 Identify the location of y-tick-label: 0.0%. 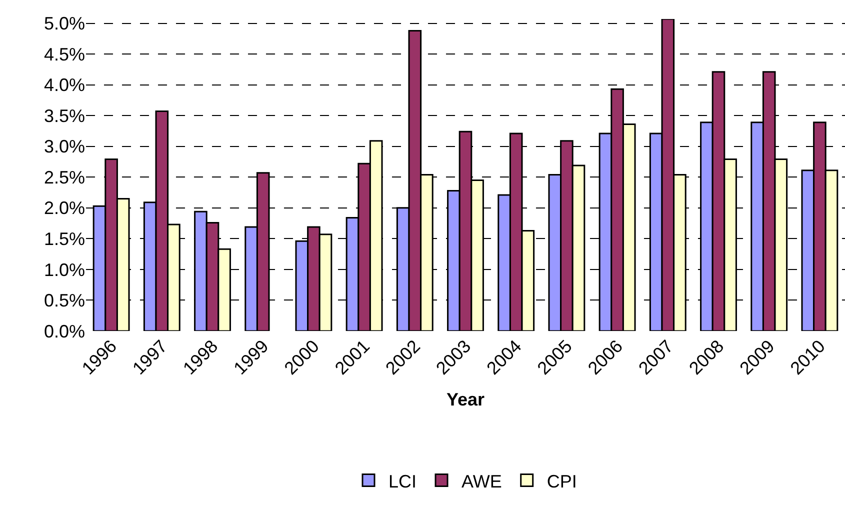
(64, 331).